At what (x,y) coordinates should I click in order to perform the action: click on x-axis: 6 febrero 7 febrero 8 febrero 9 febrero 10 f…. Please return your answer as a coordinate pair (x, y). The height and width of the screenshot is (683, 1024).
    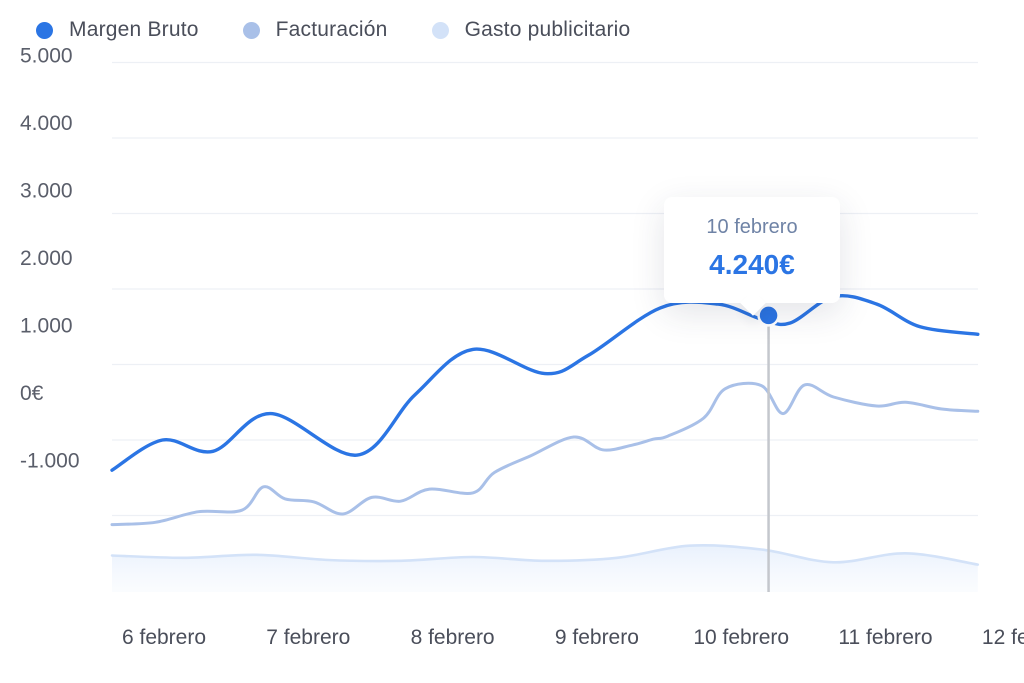
    Looking at the image, I should click on (573, 637).